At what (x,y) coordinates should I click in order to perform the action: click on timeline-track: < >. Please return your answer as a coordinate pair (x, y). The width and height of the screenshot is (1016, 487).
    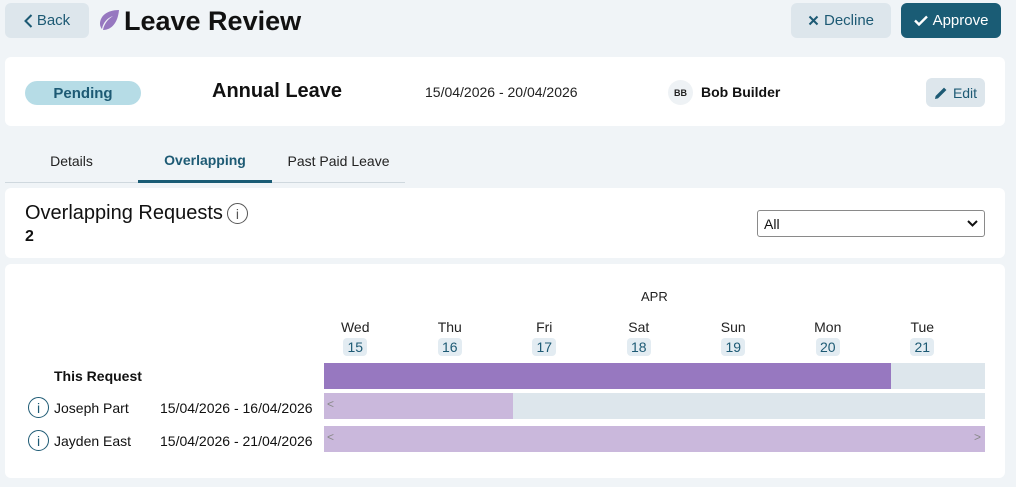
    Looking at the image, I should click on (654, 439).